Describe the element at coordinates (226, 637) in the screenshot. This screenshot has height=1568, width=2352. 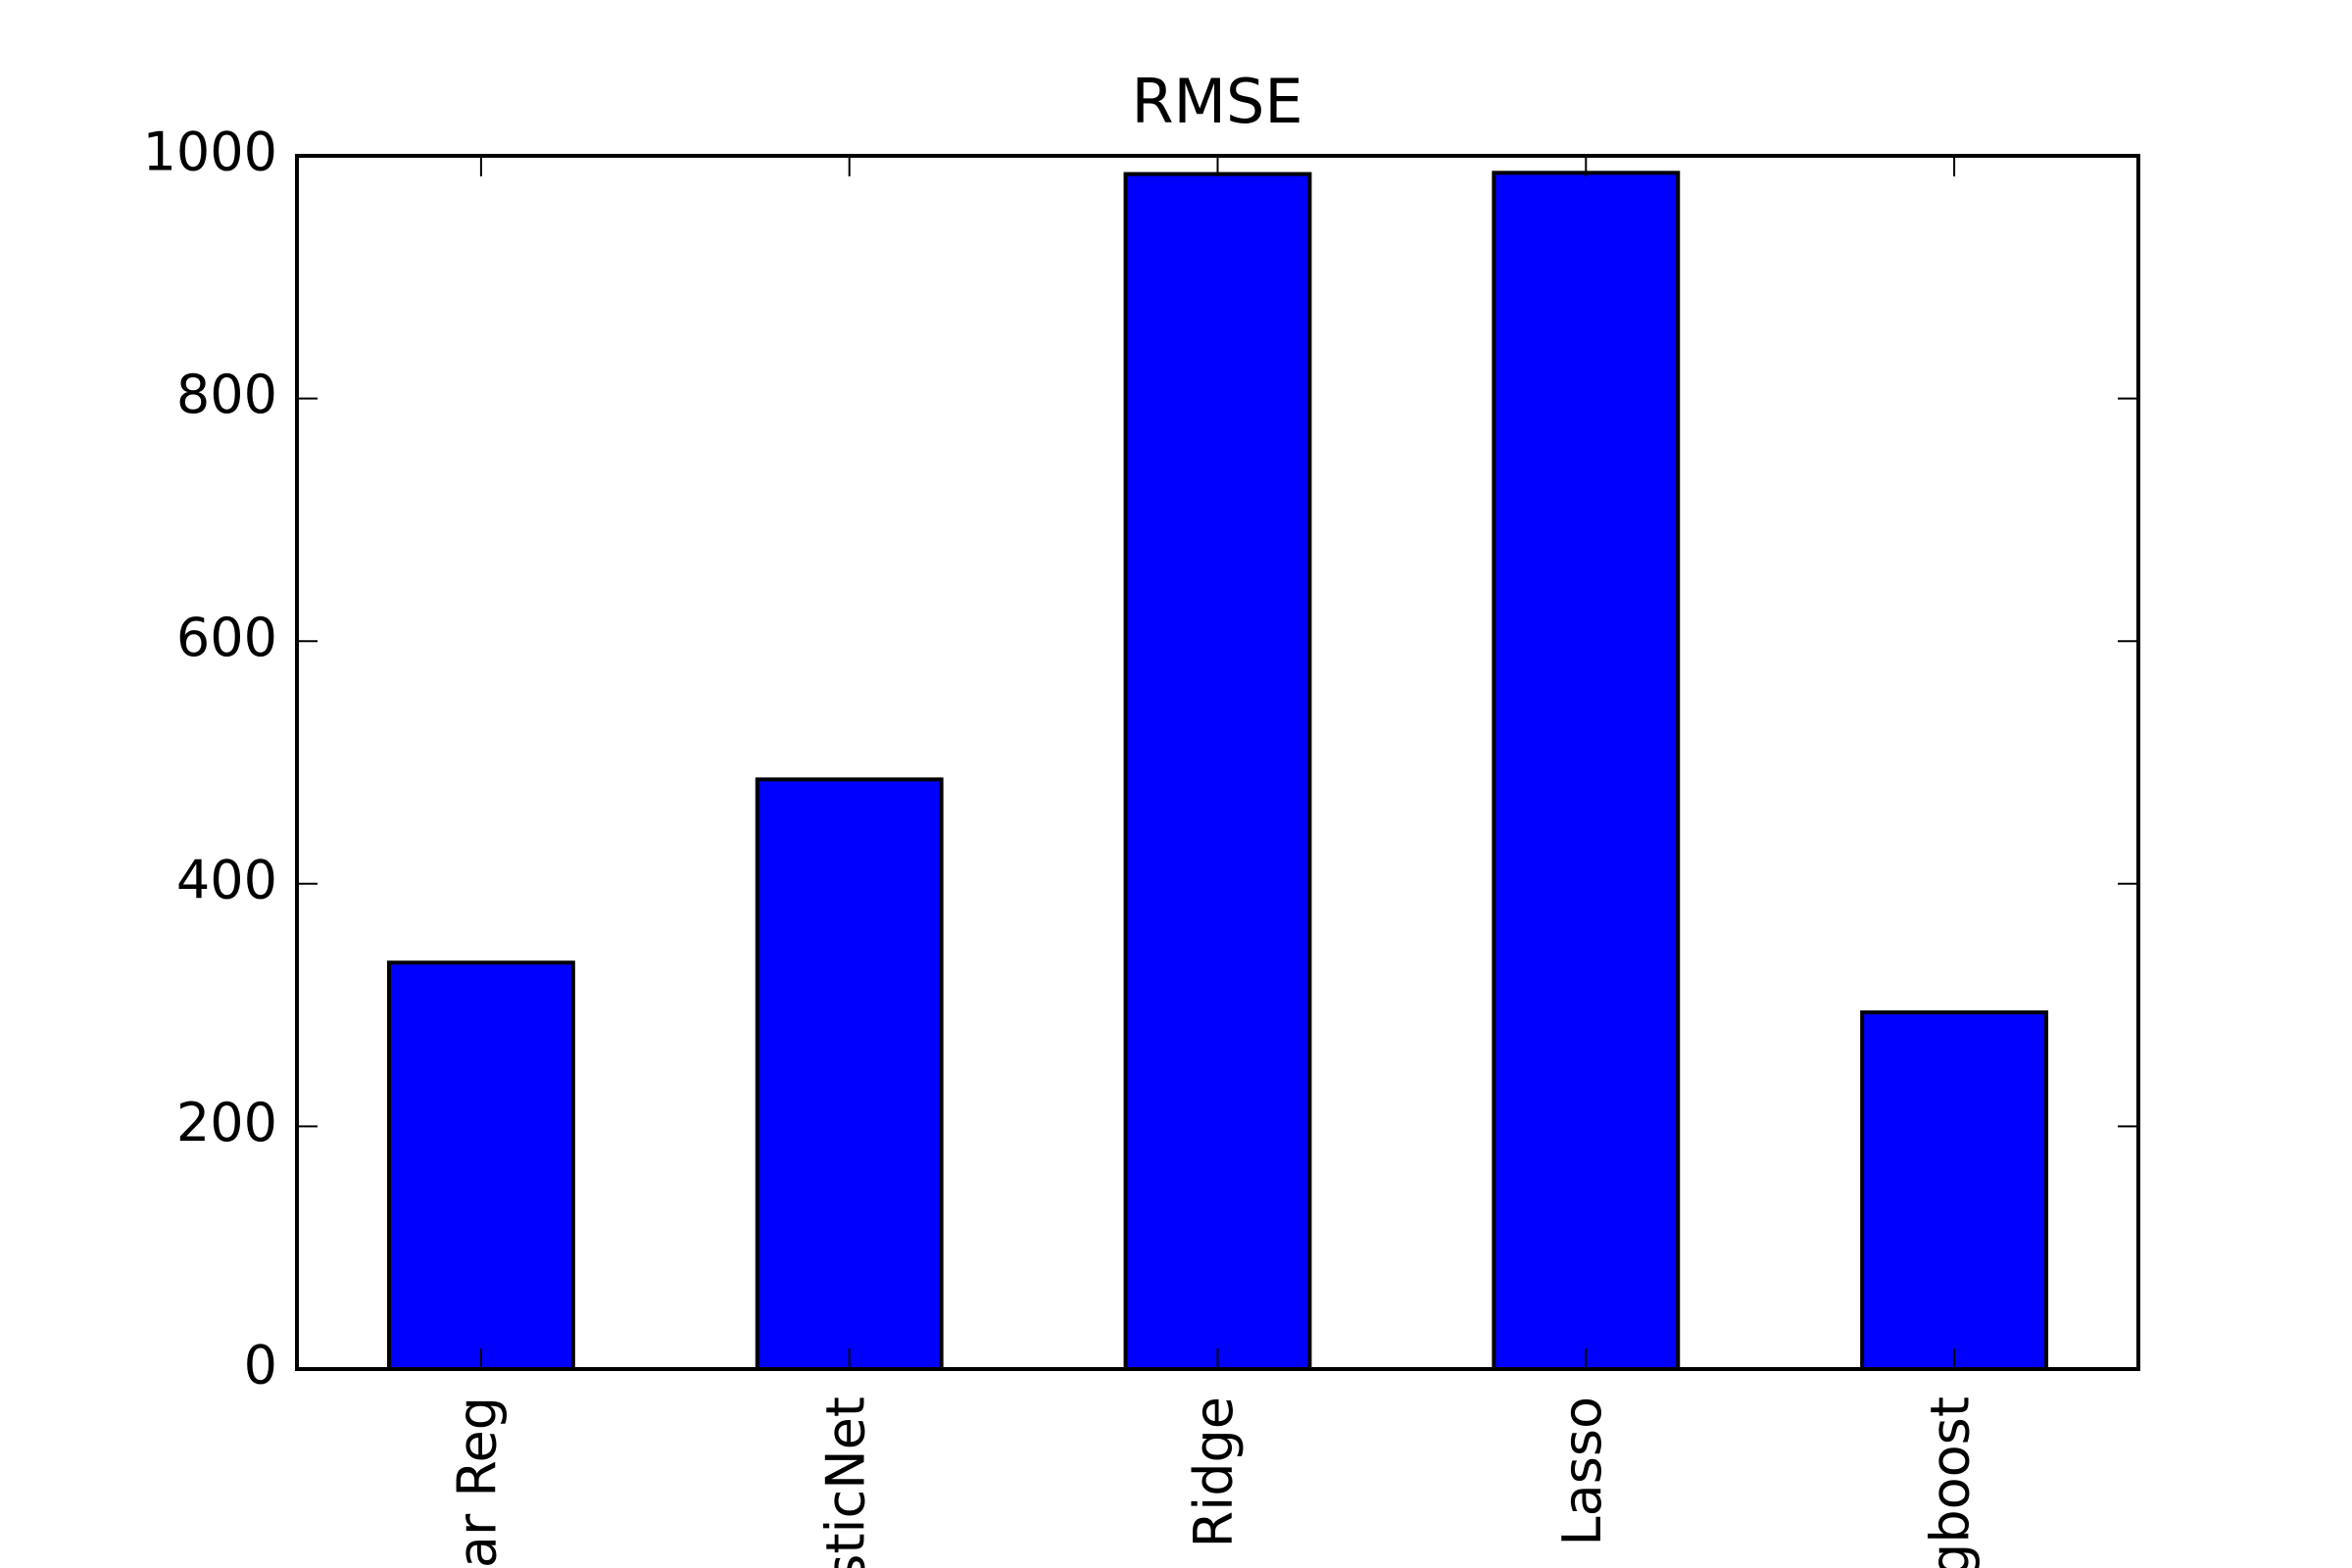
I see `y-tick-label: 600` at that location.